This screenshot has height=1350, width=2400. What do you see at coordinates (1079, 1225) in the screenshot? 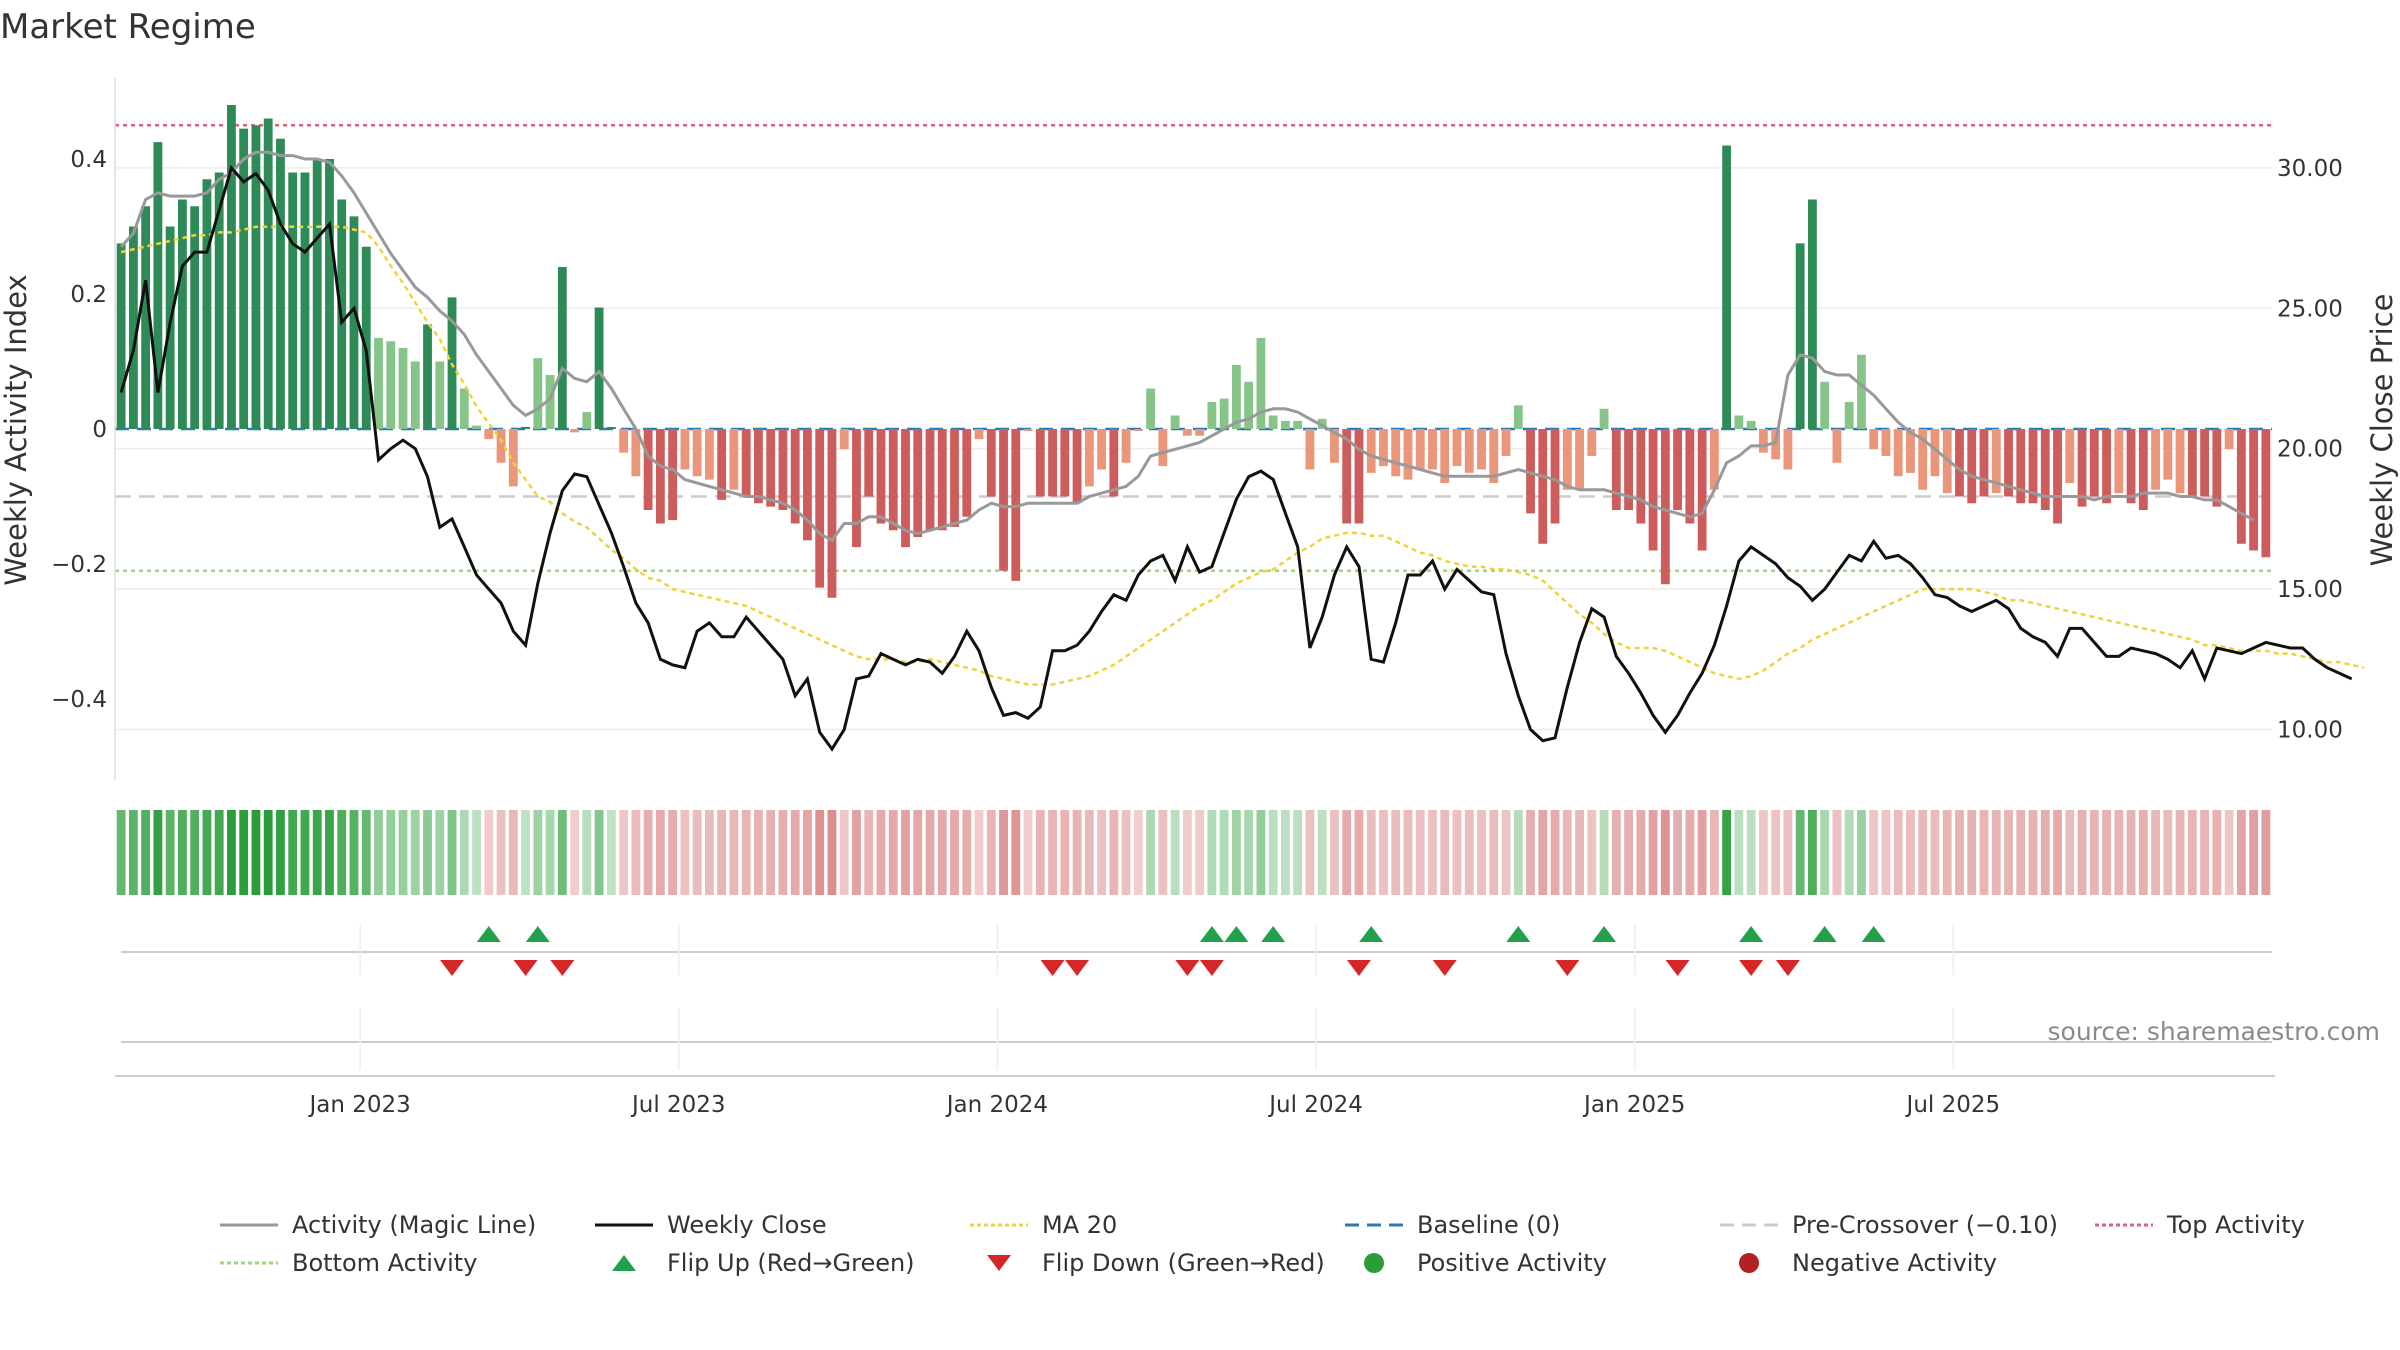
I see `legend-label: MA 20` at bounding box center [1079, 1225].